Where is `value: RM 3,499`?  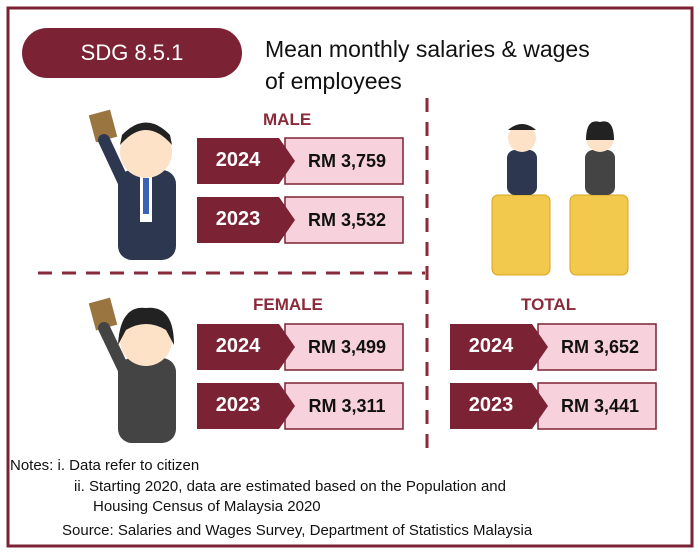 value: RM 3,499 is located at coordinates (347, 347).